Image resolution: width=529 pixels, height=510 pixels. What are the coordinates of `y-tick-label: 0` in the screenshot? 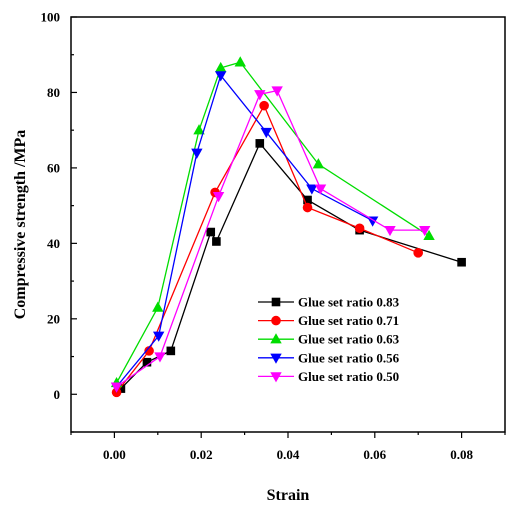 It's located at (57, 394).